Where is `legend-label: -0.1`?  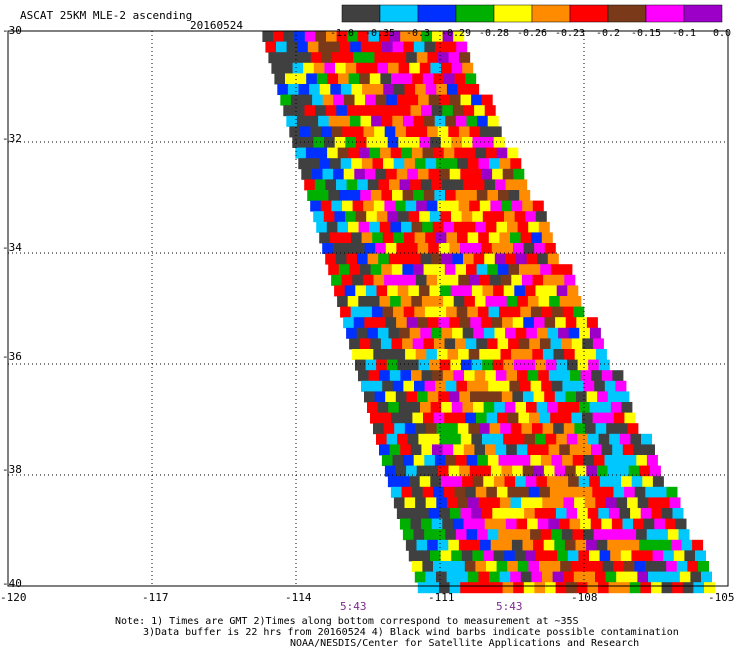
legend-label: -0.1 is located at coordinates (684, 33).